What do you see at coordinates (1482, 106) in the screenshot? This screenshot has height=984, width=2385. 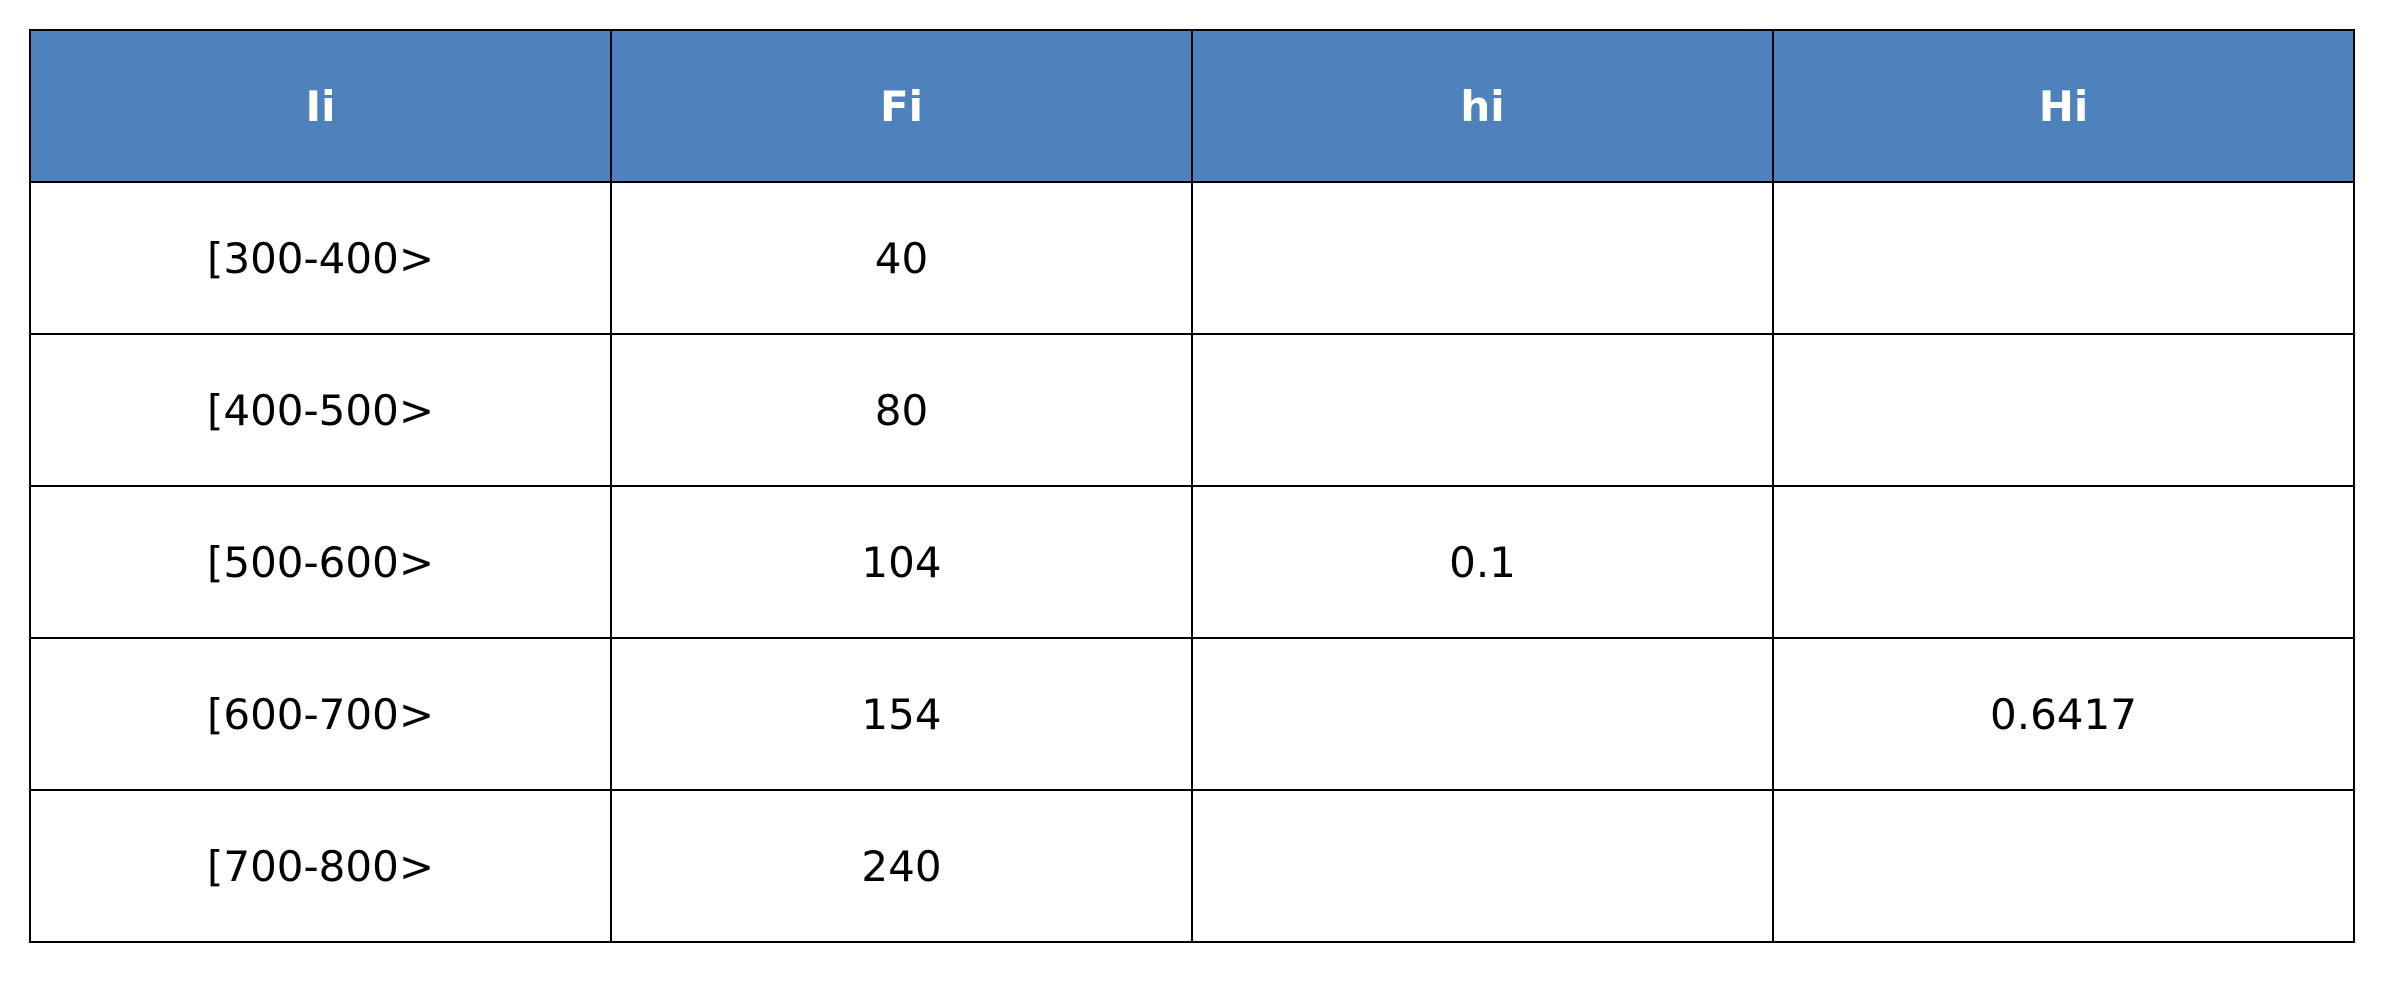 I see `column-header-hi-relative: hi` at bounding box center [1482, 106].